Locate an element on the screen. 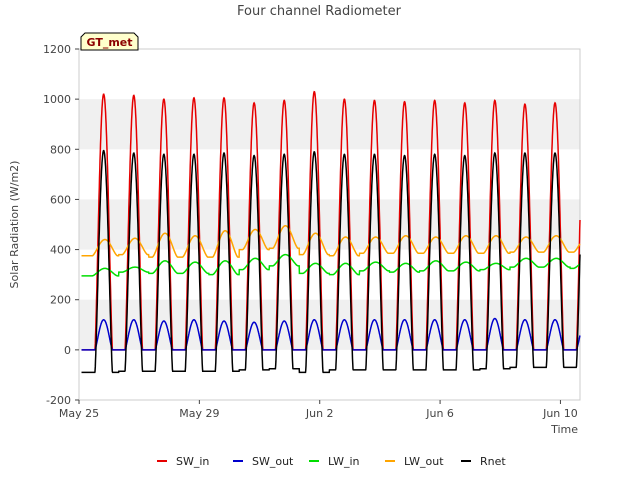 The width and height of the screenshot is (640, 480). x-axis: May 25 May 29 Jun 2 Jun 6 Jun 10 is located at coordinates (318, 410).